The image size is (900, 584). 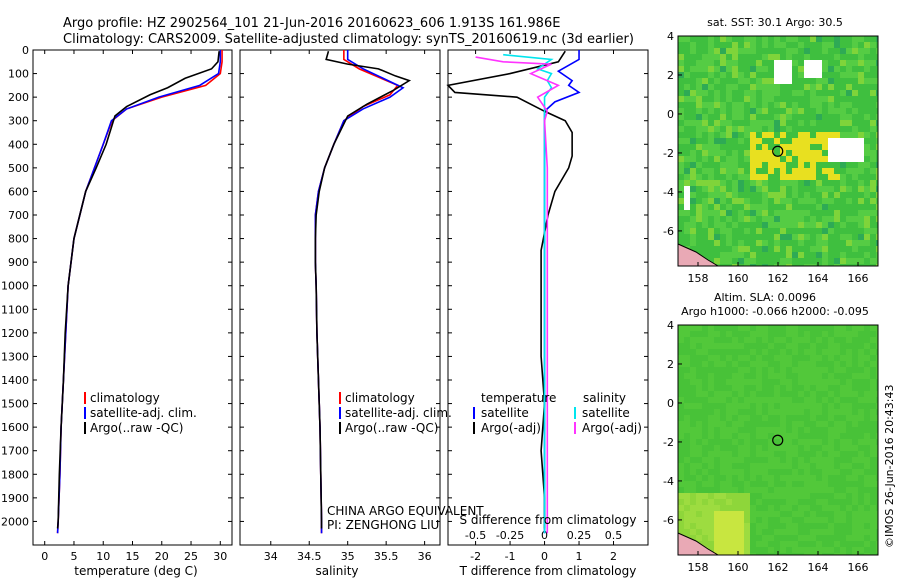 I want to click on x-tick-label: 34, so click(x=271, y=556).